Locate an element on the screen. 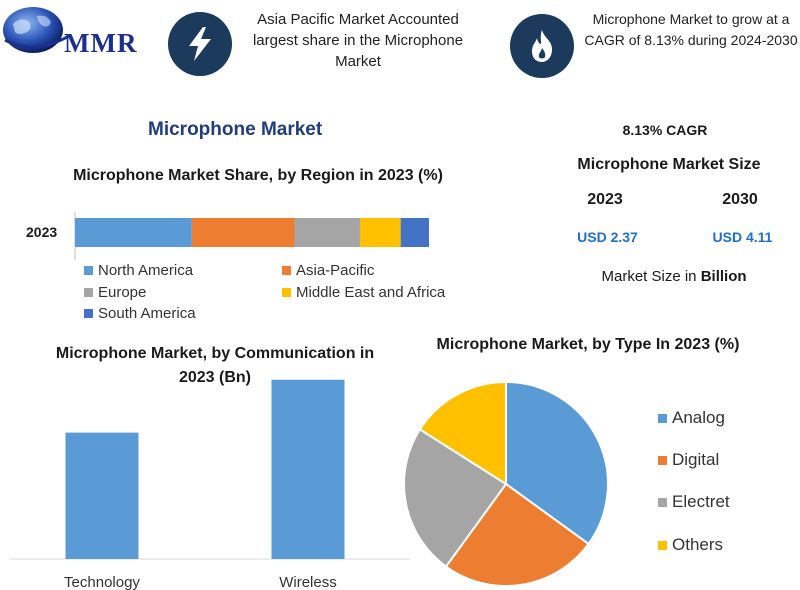 The image size is (800, 590). legend-item-south-america: South America is located at coordinates (140, 313).